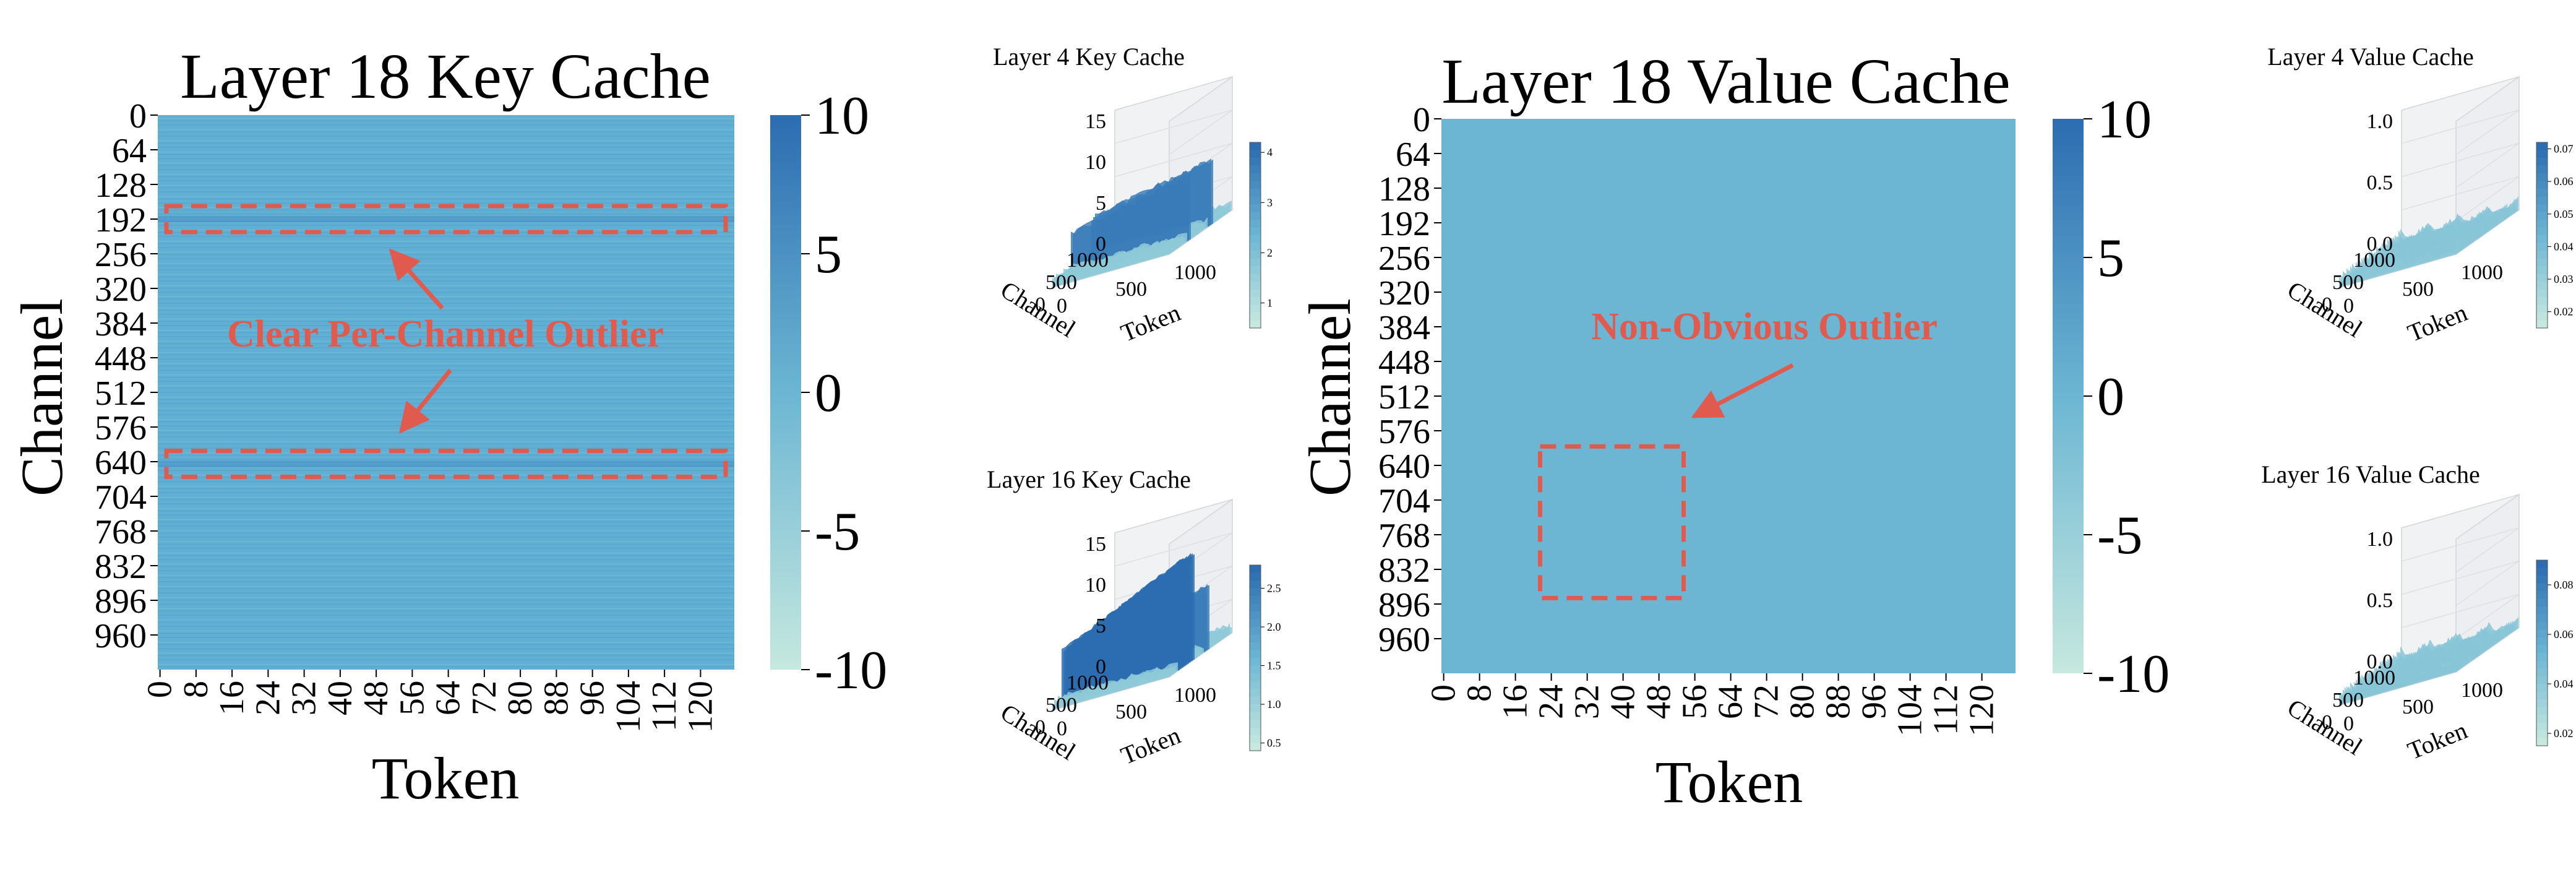  Describe the element at coordinates (2110, 258) in the screenshot. I see `v18-cbar-label: 5` at that location.